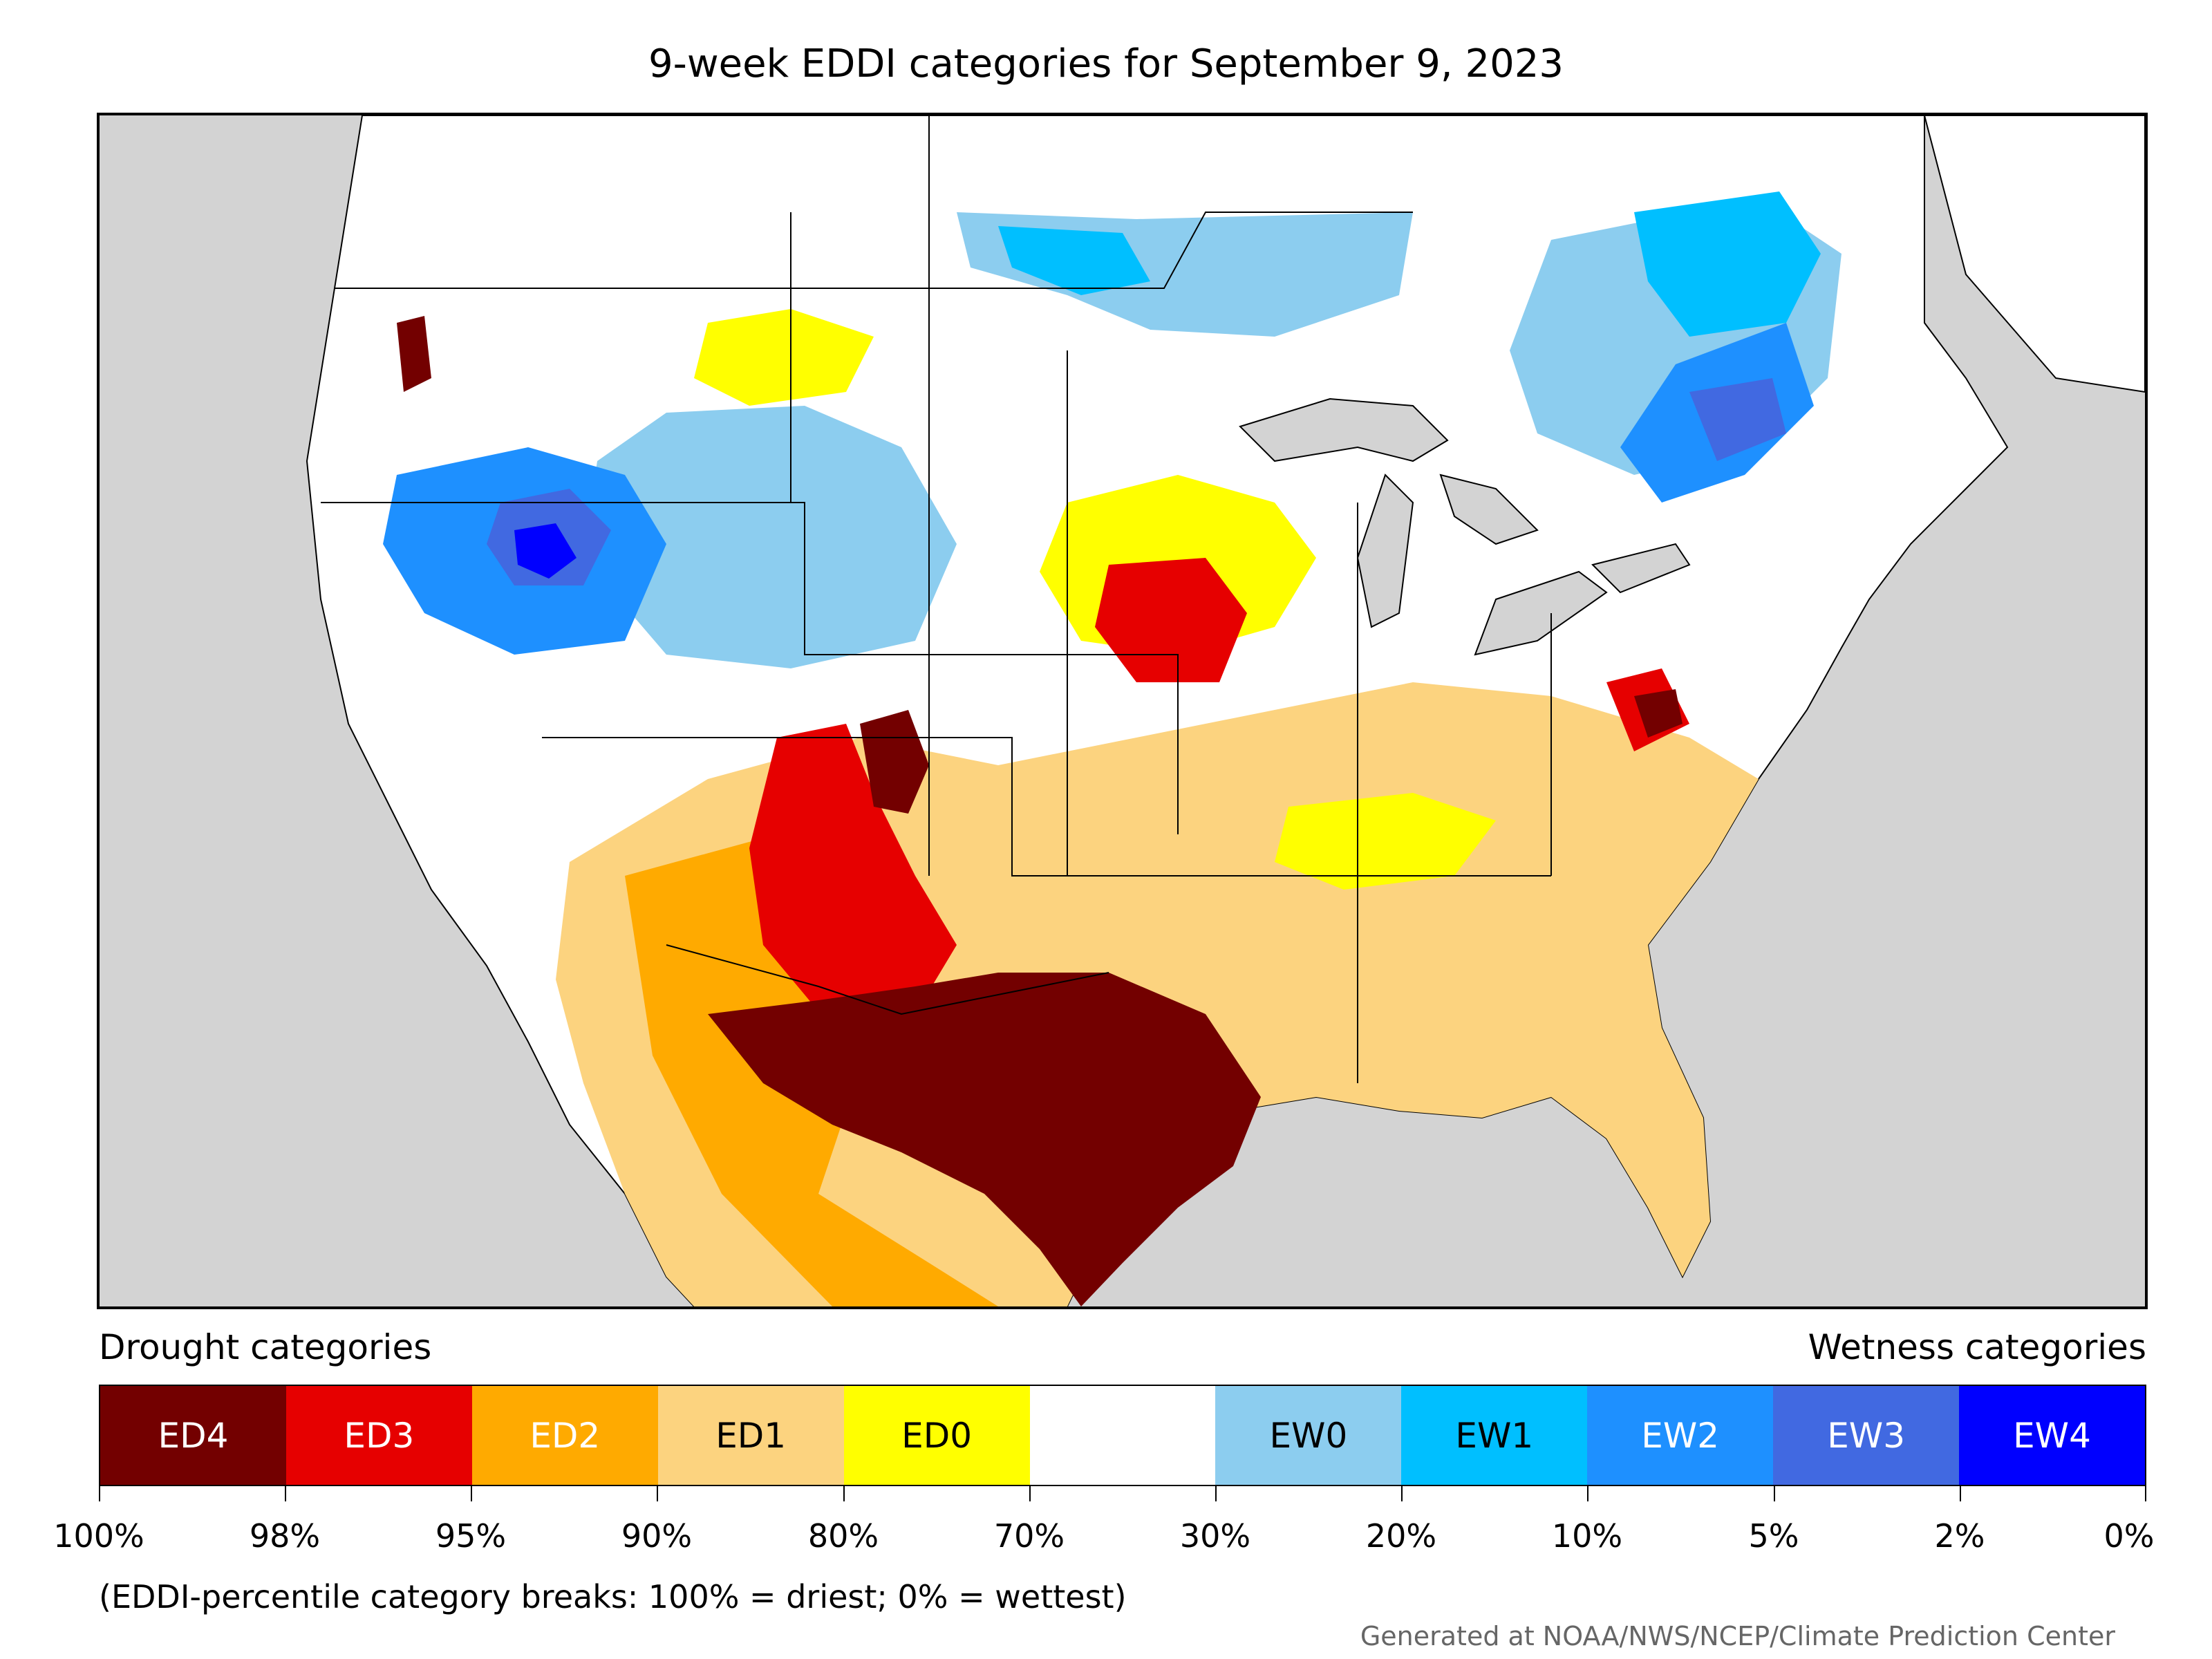 The width and height of the screenshot is (2212, 1659). What do you see at coordinates (1401, 1536) in the screenshot?
I see `tick-label: 20%` at bounding box center [1401, 1536].